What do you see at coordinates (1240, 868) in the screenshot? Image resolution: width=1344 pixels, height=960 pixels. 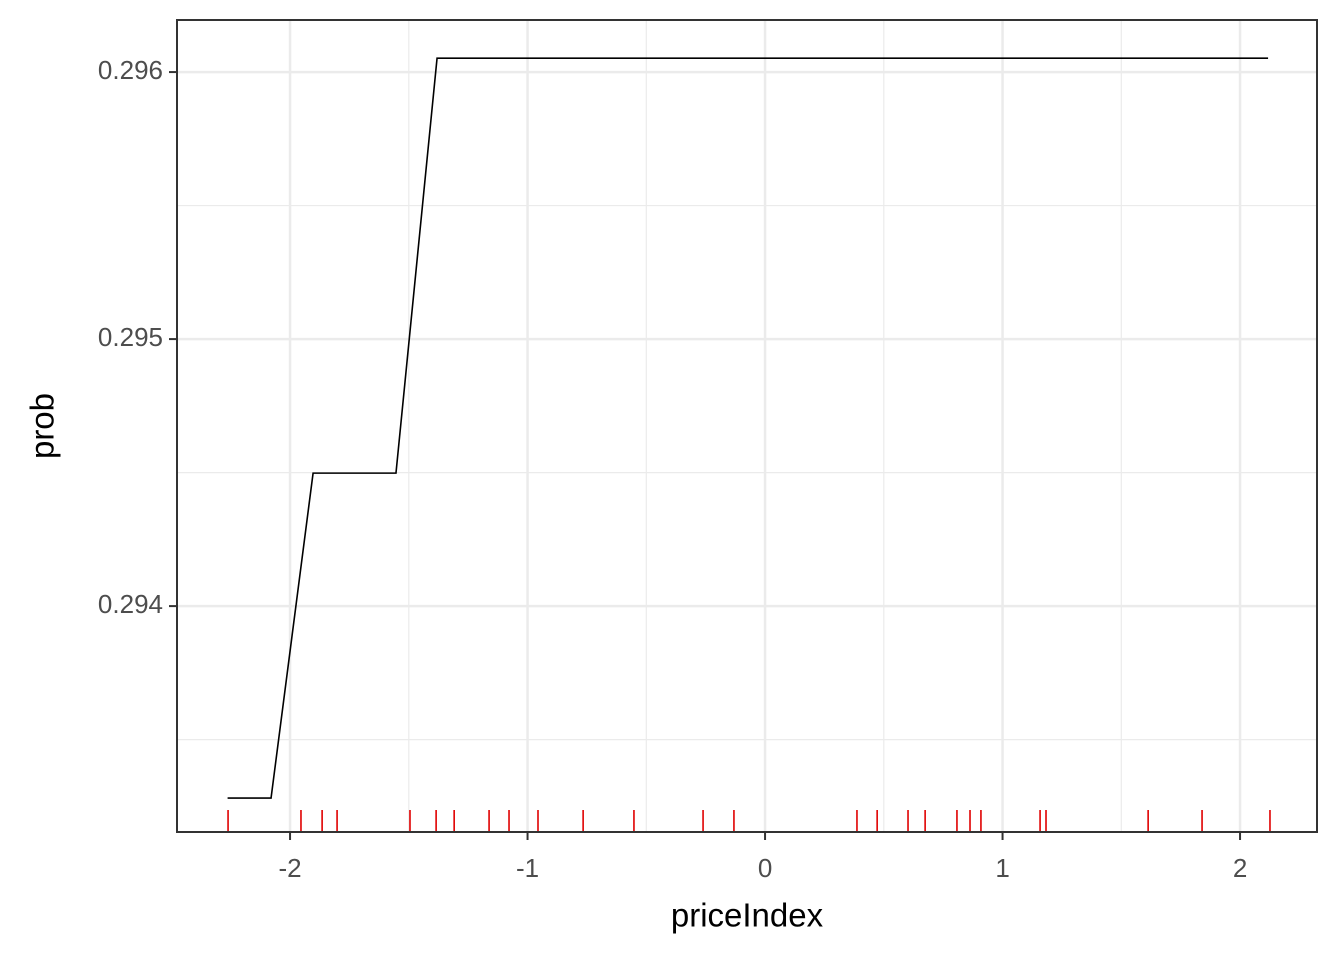 I see `x-tick-label: 2` at bounding box center [1240, 868].